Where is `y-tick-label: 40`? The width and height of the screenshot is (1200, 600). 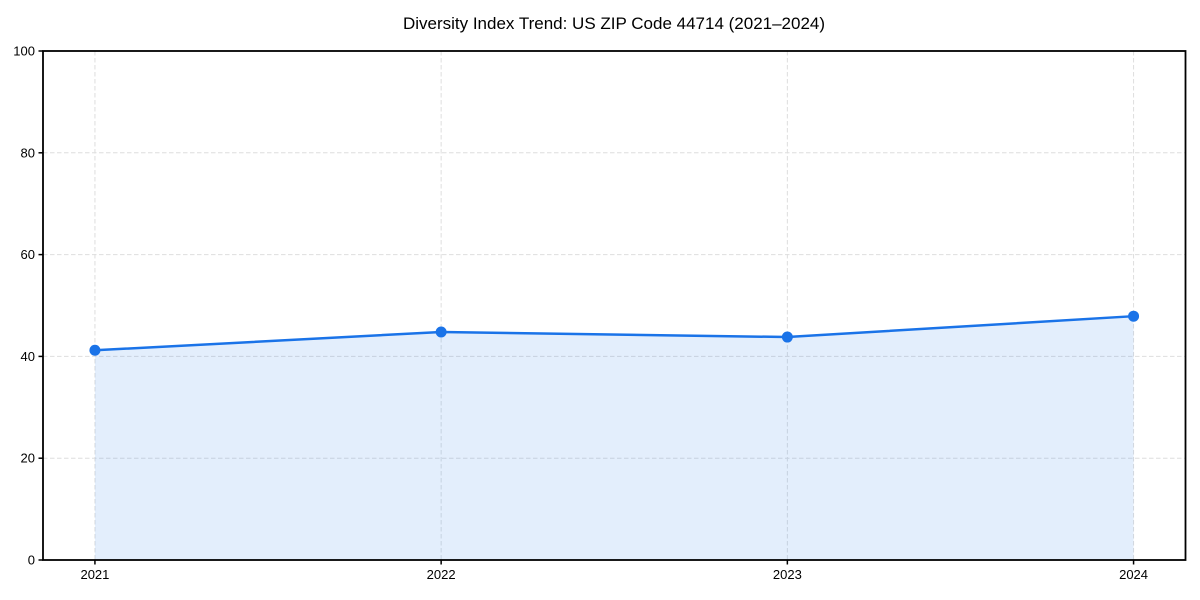 y-tick-label: 40 is located at coordinates (28, 356).